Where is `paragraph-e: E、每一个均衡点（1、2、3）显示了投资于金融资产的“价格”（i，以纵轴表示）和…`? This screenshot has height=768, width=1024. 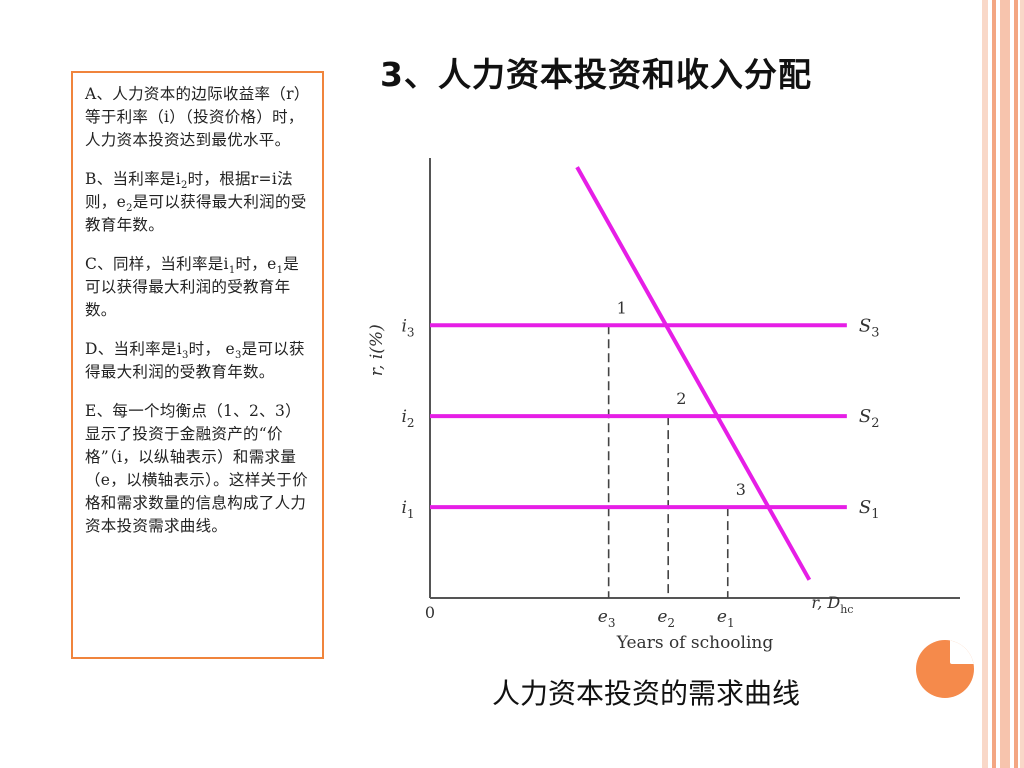 paragraph-e: E、每一个均衡点（1、2、3）显示了投资于金融资产的“价格”（i，以纵轴表示）和… is located at coordinates (196, 468).